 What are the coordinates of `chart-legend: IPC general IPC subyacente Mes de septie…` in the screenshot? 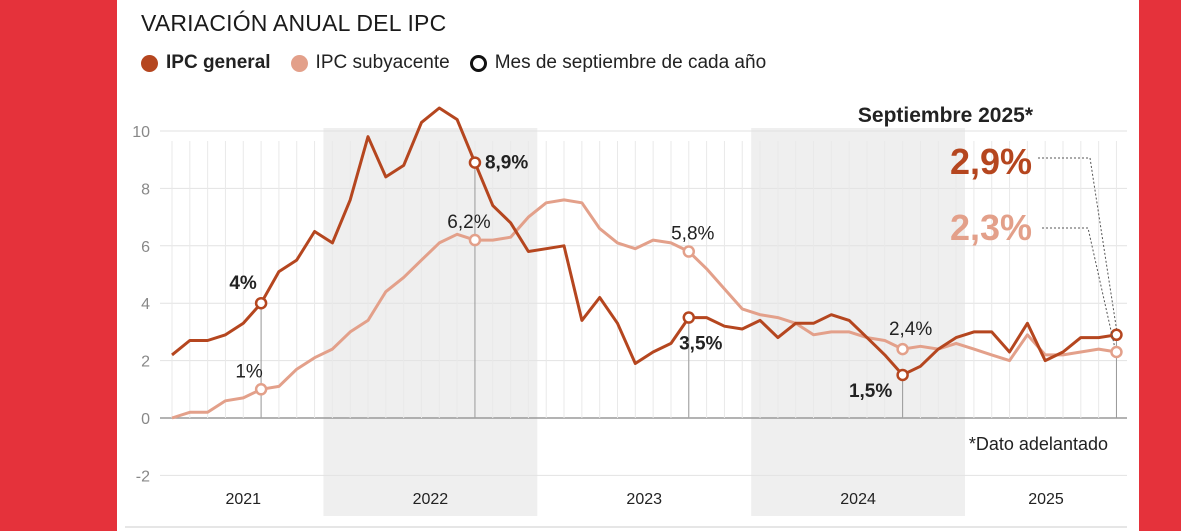 It's located at (463, 63).